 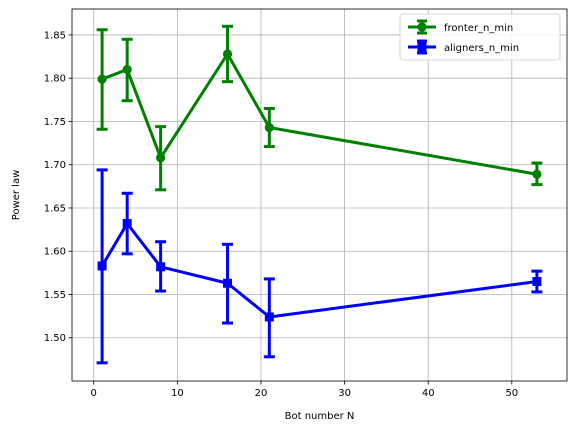 What do you see at coordinates (320, 416) in the screenshot?
I see `x-axis-label: Bot number N` at bounding box center [320, 416].